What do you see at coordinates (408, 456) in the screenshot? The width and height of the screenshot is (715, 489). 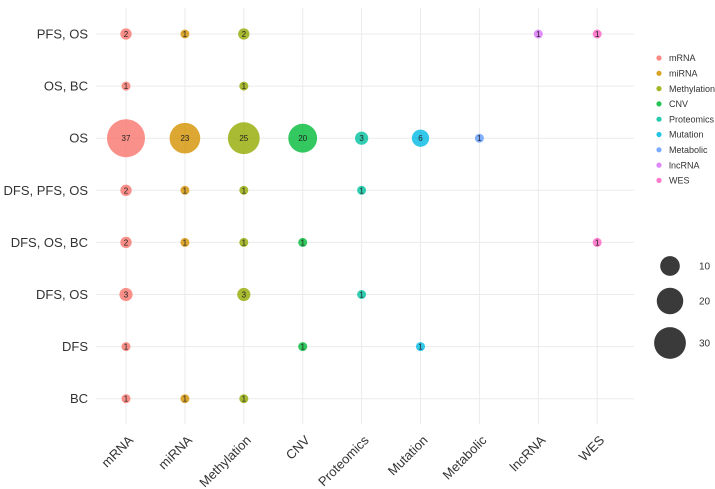 I see `x-tick-mutation: Mutation` at bounding box center [408, 456].